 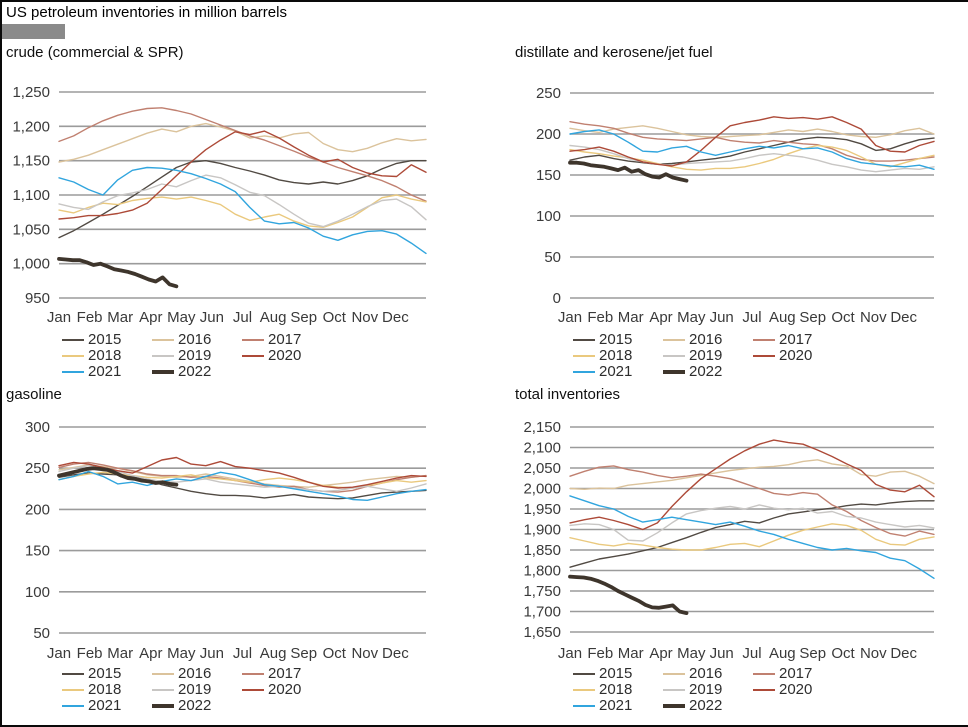 What do you see at coordinates (31, 195) in the screenshot?
I see `y-tick-label: 1,100` at bounding box center [31, 195].